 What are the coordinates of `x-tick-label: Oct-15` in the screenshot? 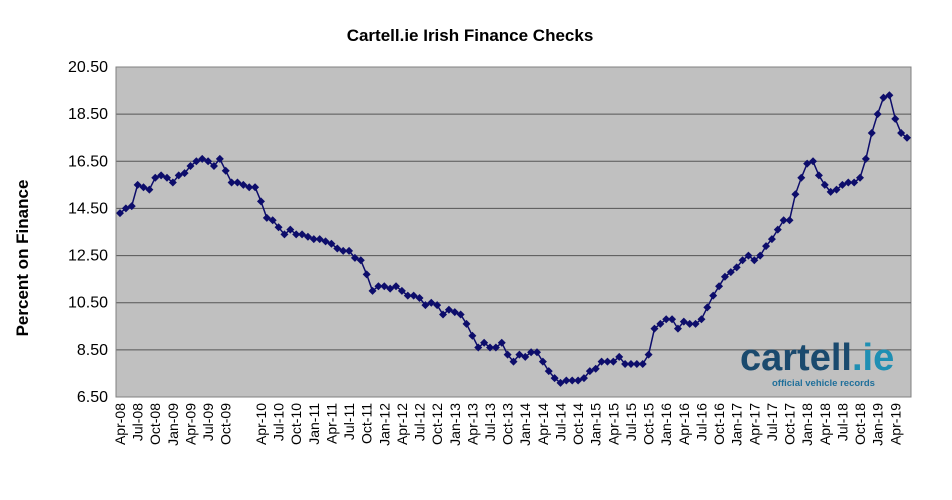 It's located at (649, 424).